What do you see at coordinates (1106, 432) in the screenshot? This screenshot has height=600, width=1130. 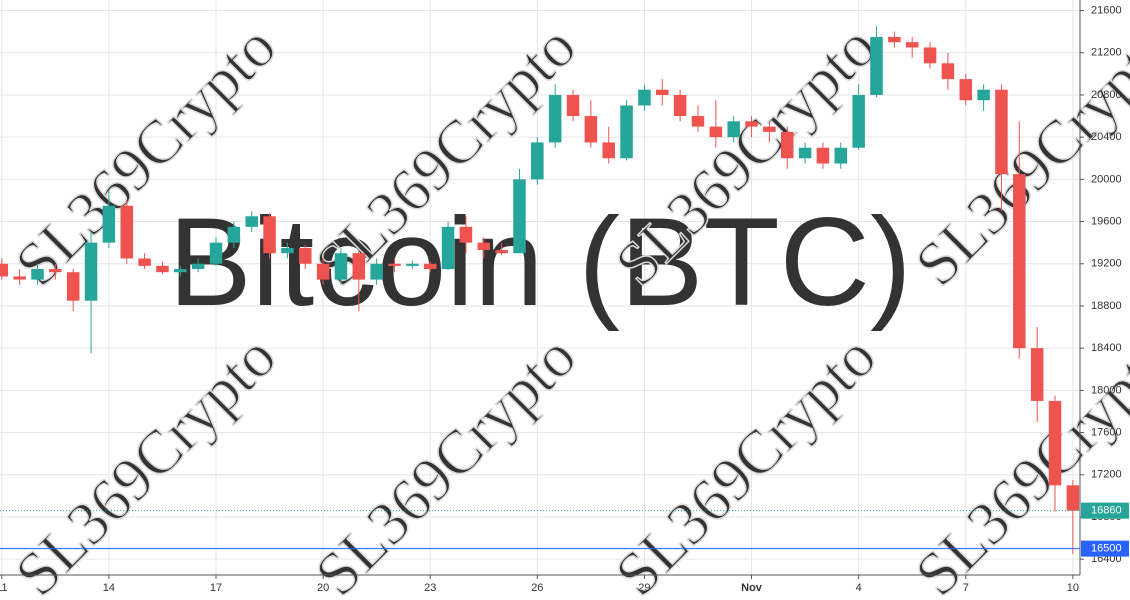 I see `y-tick-label: 17600` at bounding box center [1106, 432].